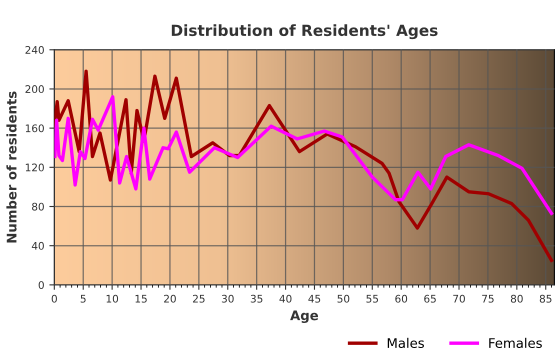 The height and width of the screenshot is (353, 560). I want to click on x-tick-label: 60, so click(401, 298).